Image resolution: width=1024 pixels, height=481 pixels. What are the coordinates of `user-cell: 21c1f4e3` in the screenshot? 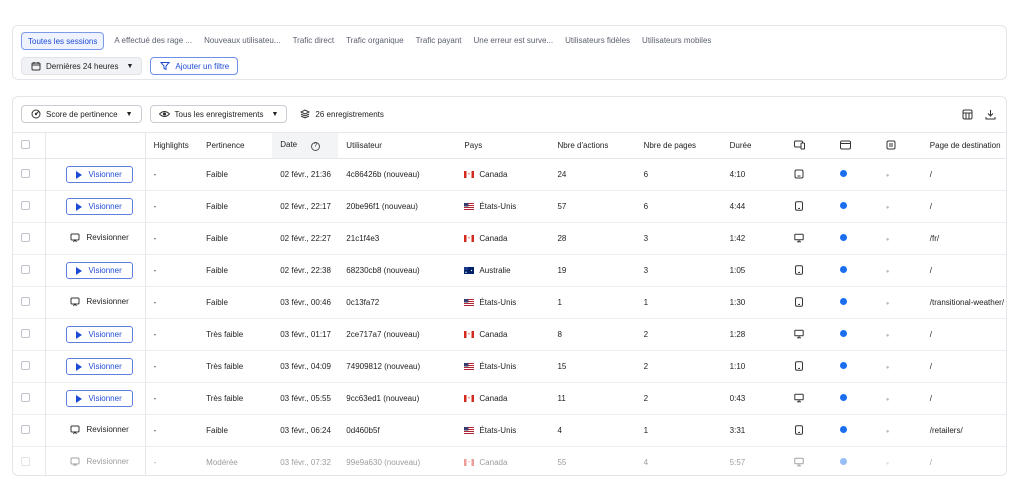 It's located at (397, 238).